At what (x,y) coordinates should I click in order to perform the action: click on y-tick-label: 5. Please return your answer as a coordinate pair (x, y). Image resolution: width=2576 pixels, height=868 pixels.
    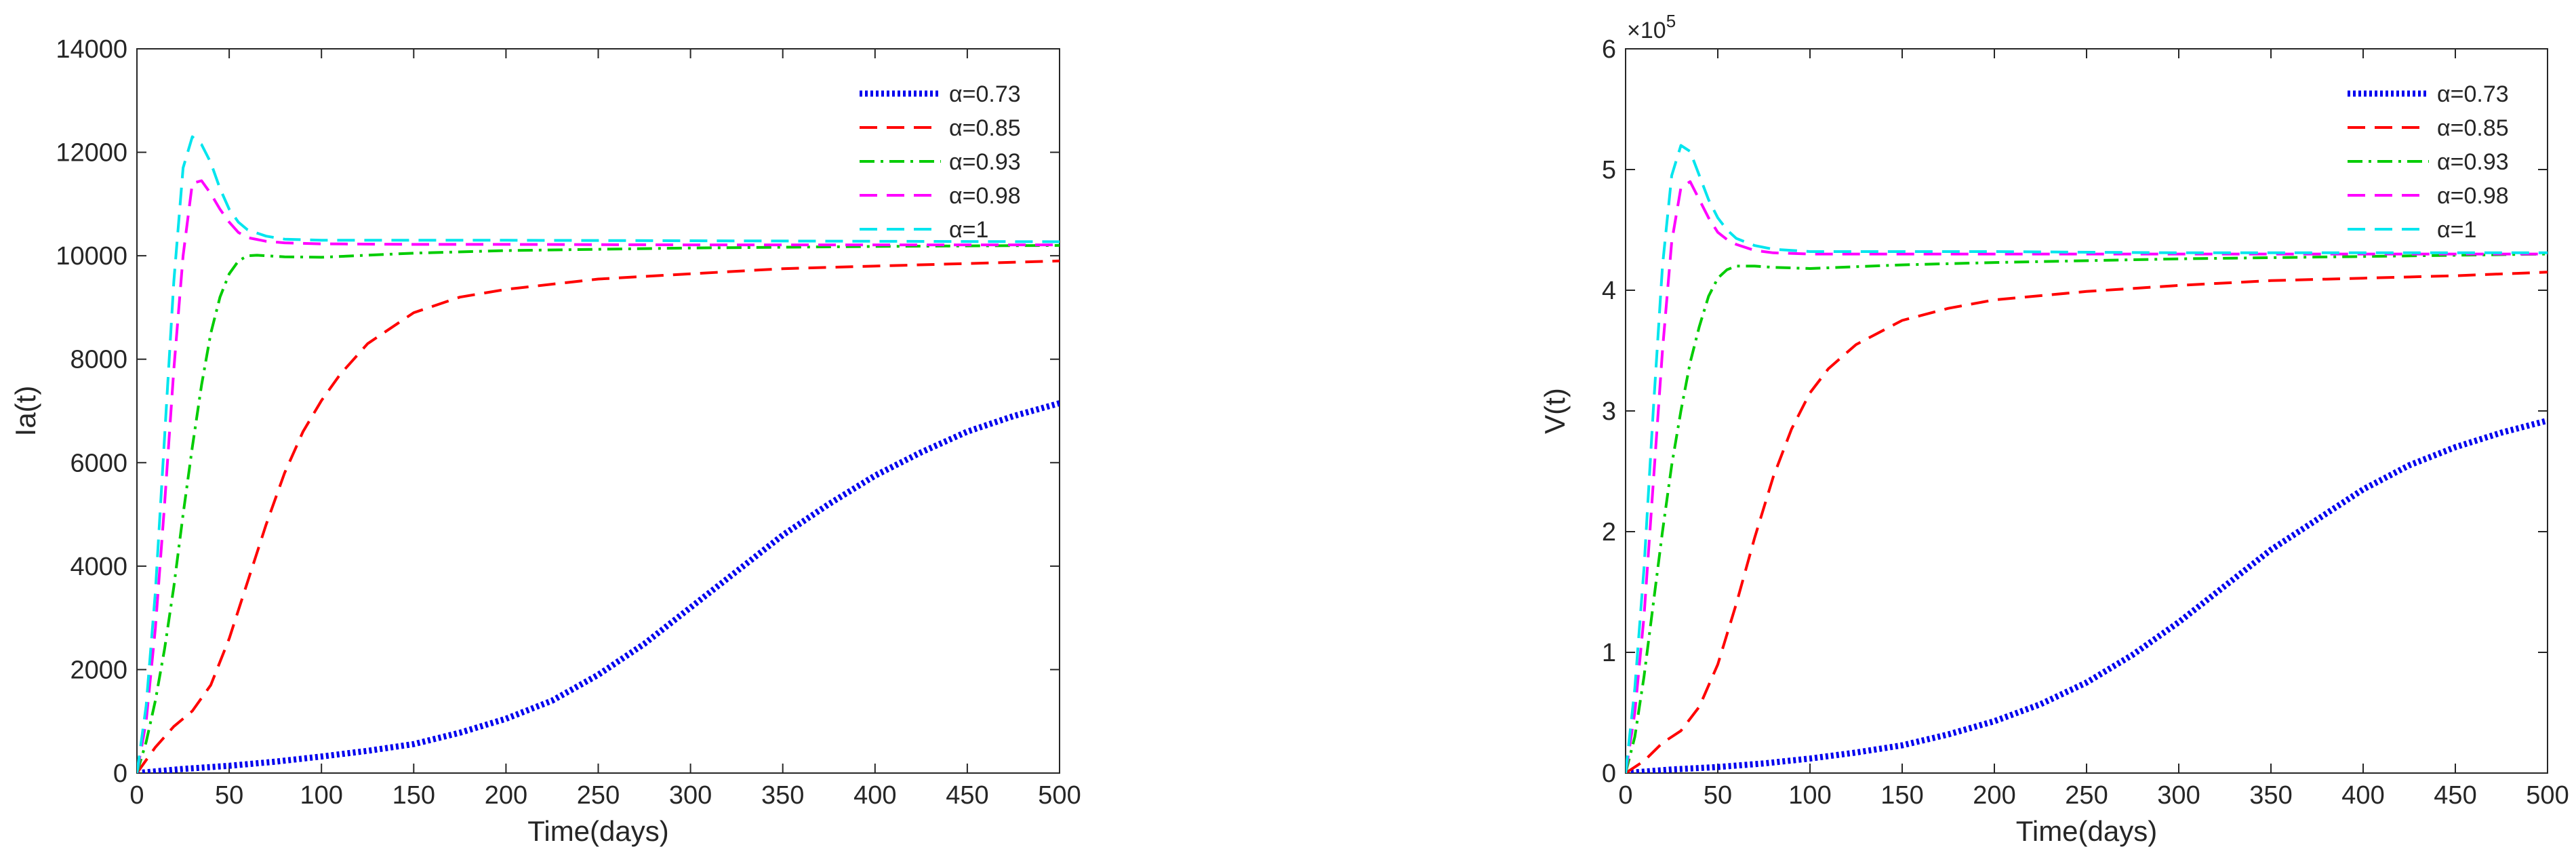
    Looking at the image, I should click on (1609, 170).